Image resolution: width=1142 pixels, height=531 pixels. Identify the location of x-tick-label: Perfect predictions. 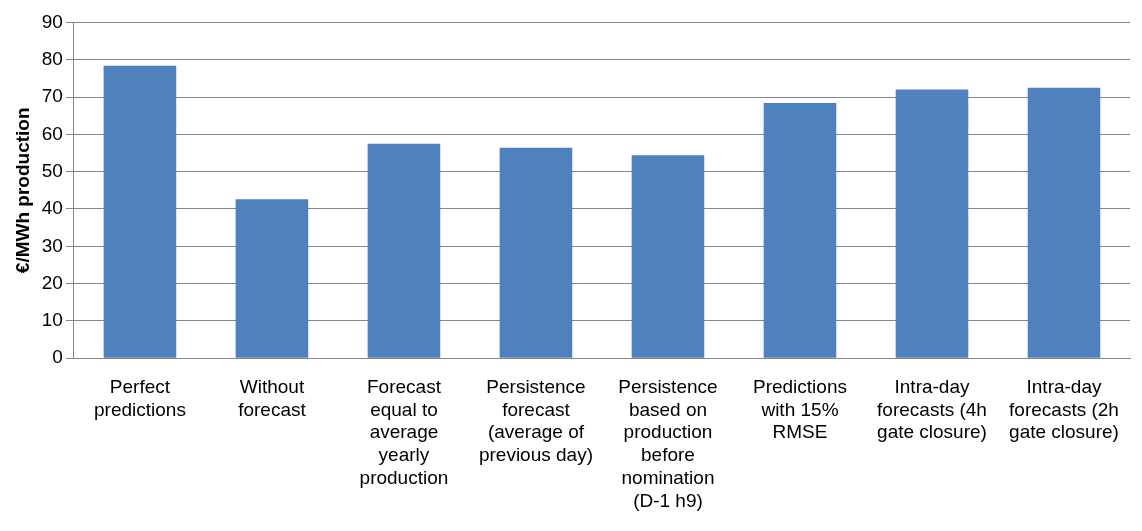
(139, 397).